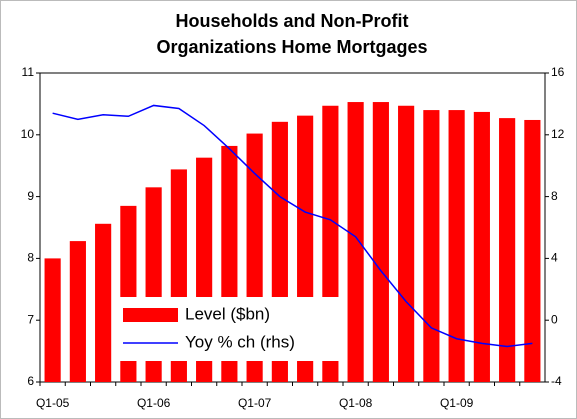  What do you see at coordinates (554, 258) in the screenshot?
I see `y2-tick-label: 4` at bounding box center [554, 258].